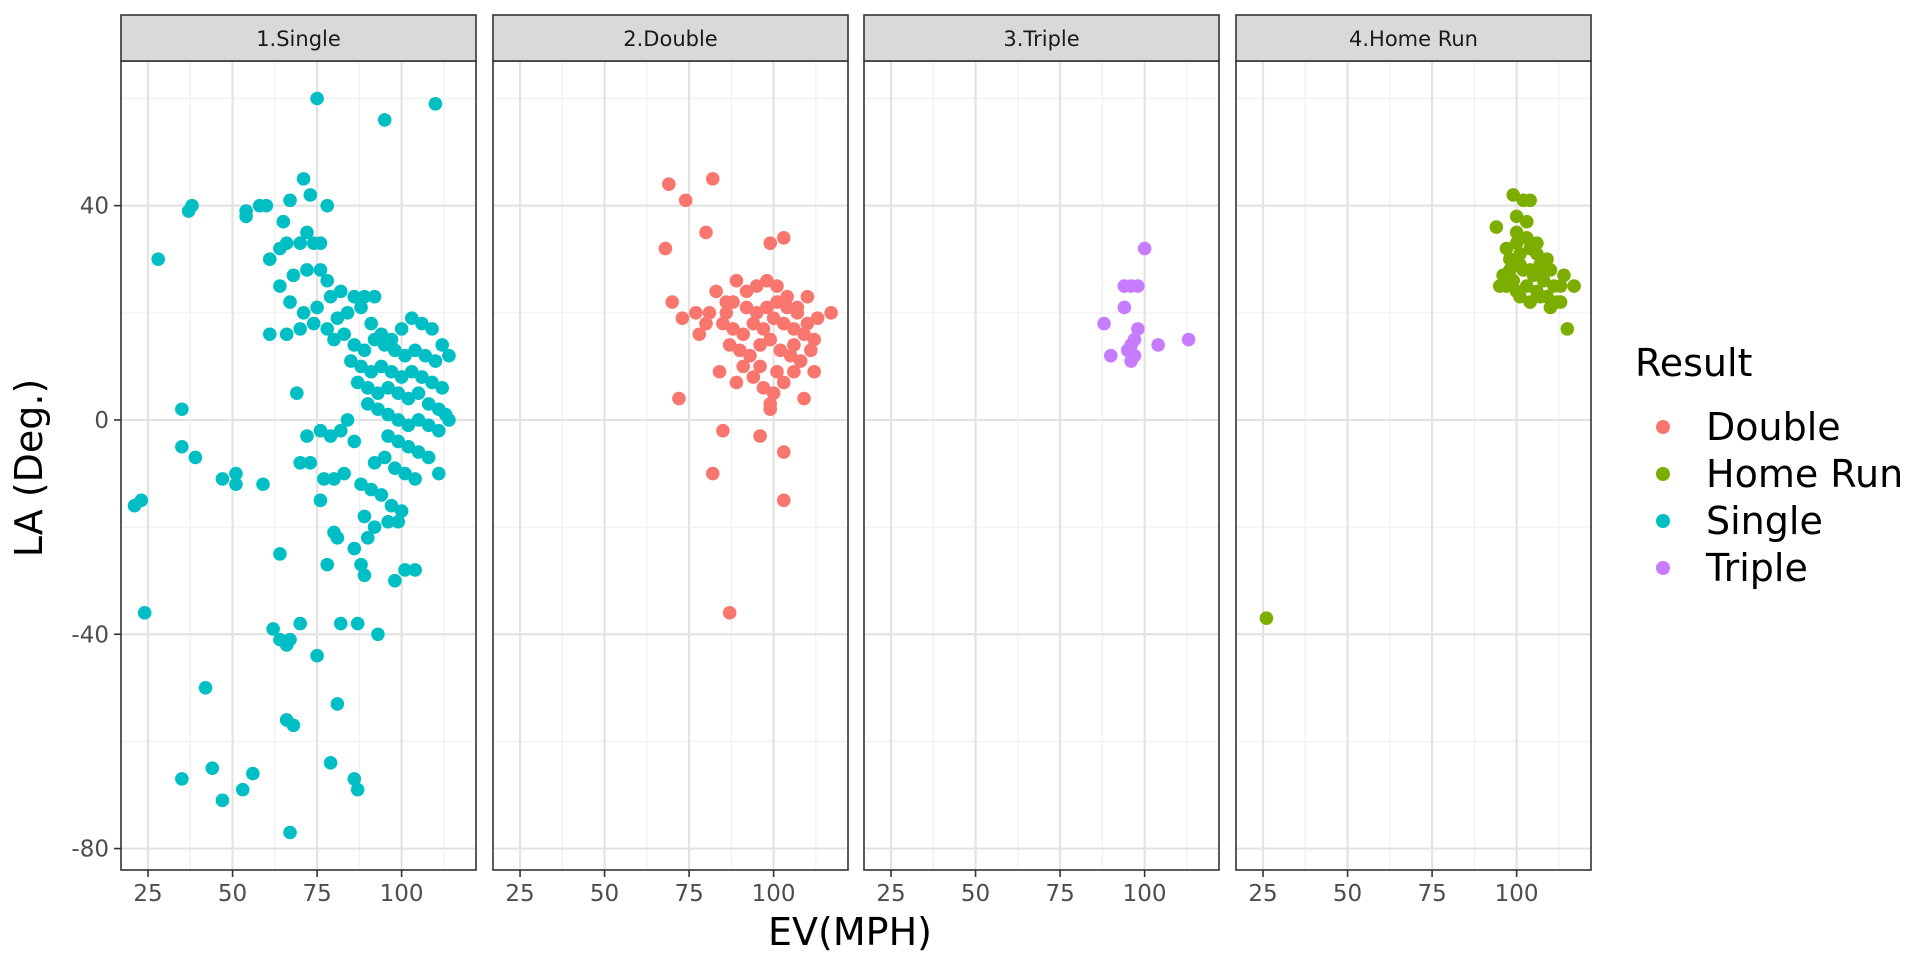 This screenshot has width=1920, height=960. Describe the element at coordinates (1059, 894) in the screenshot. I see `x-tick-label: 75` at that location.